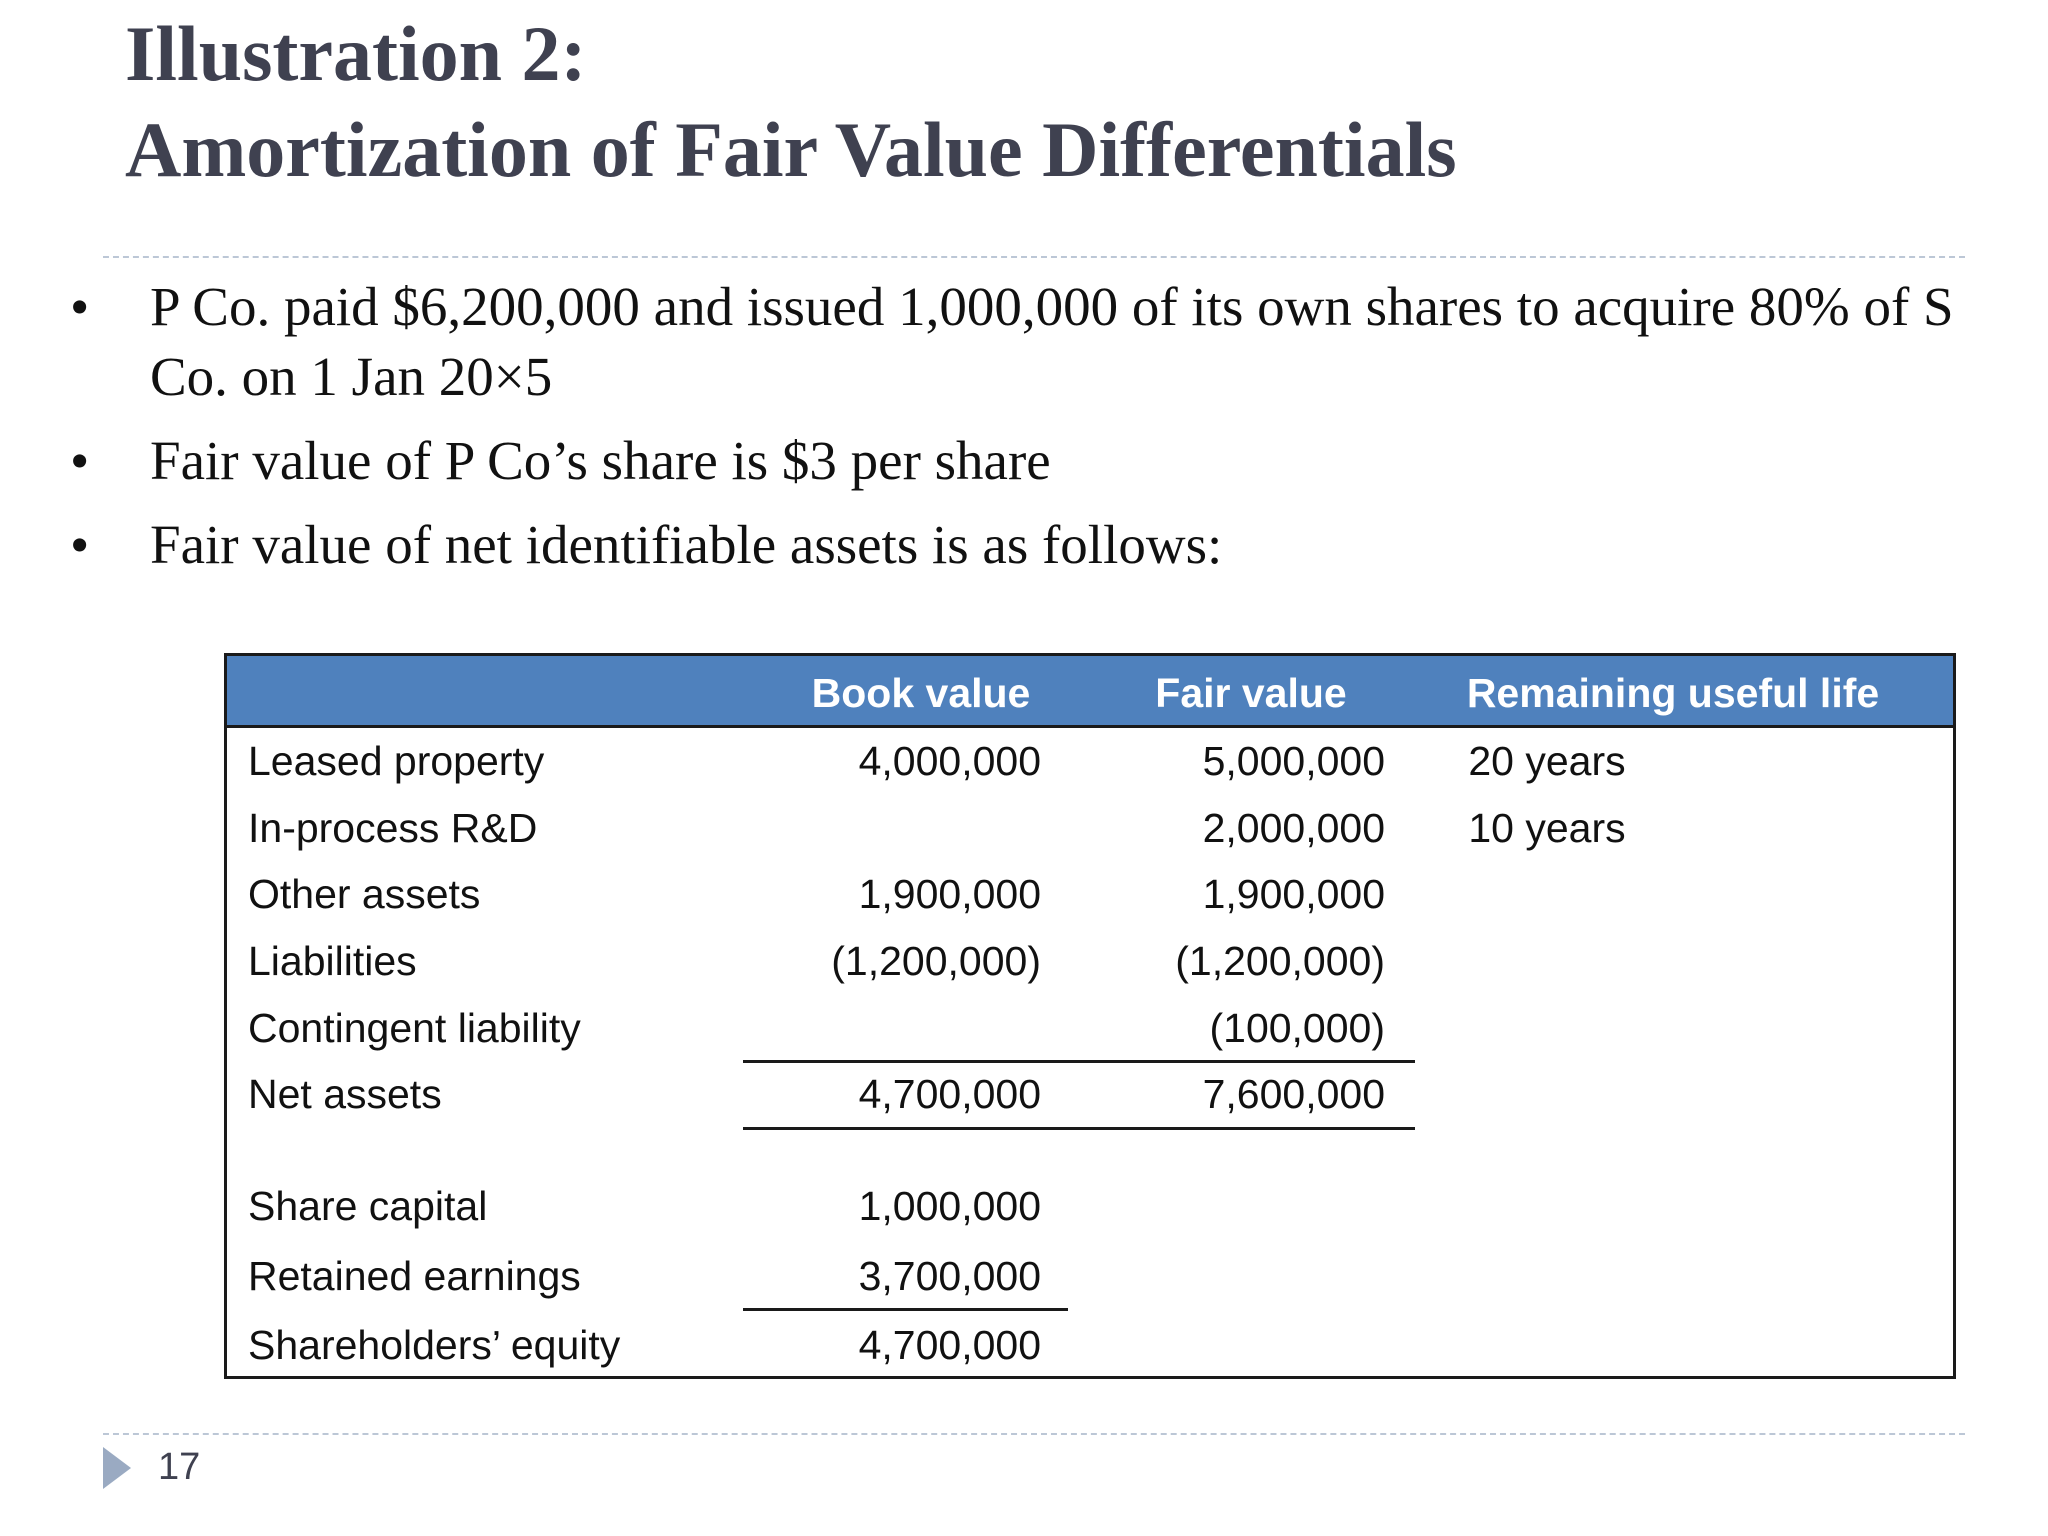 The height and width of the screenshot is (1536, 2048). Describe the element at coordinates (356, 53) in the screenshot. I see `title-line-1: Illustration 2:` at that location.